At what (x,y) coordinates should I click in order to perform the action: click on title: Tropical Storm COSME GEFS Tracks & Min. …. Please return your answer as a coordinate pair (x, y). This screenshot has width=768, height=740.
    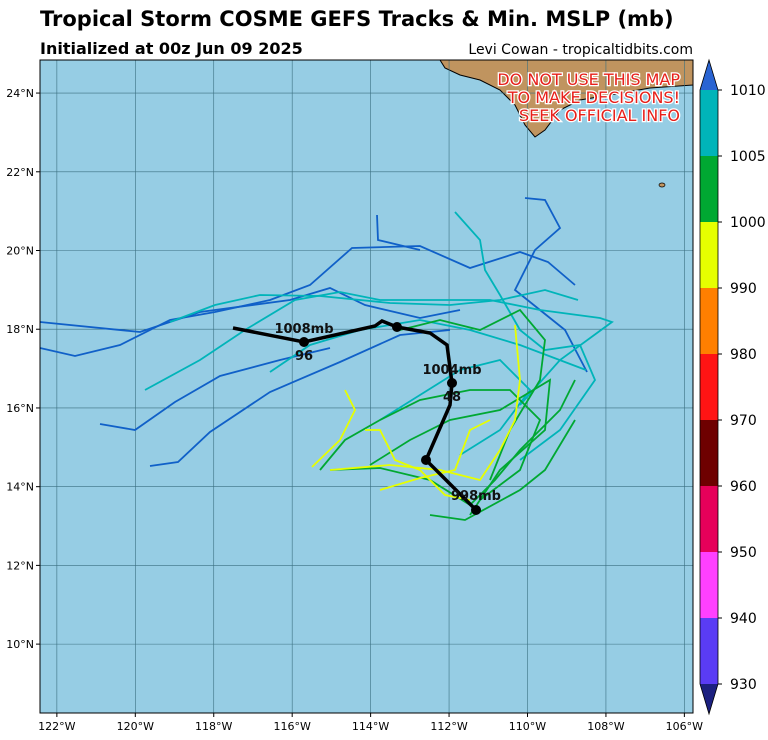
    Looking at the image, I should click on (357, 19).